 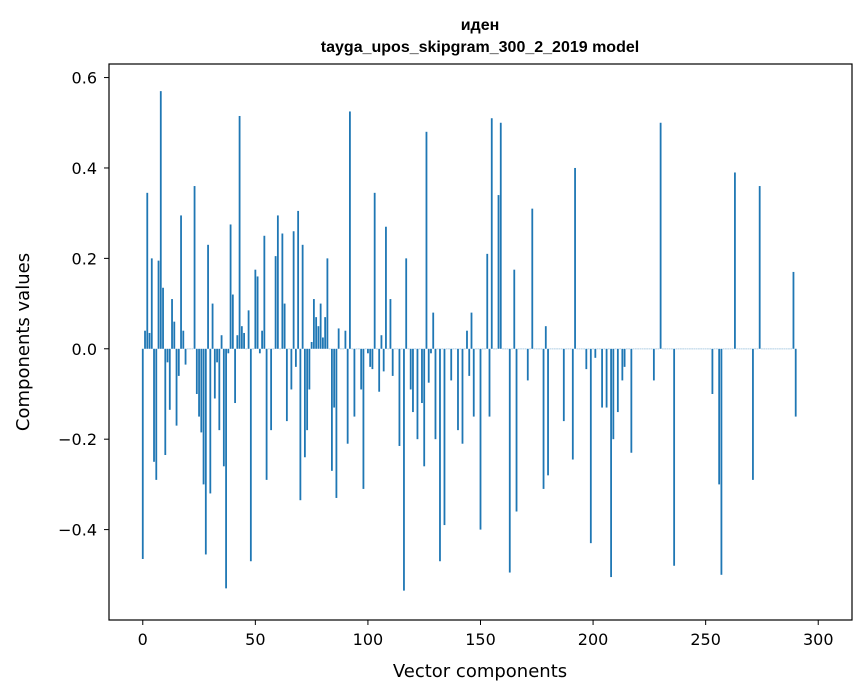 I want to click on y-tick-label: −0.4, so click(x=77, y=530).